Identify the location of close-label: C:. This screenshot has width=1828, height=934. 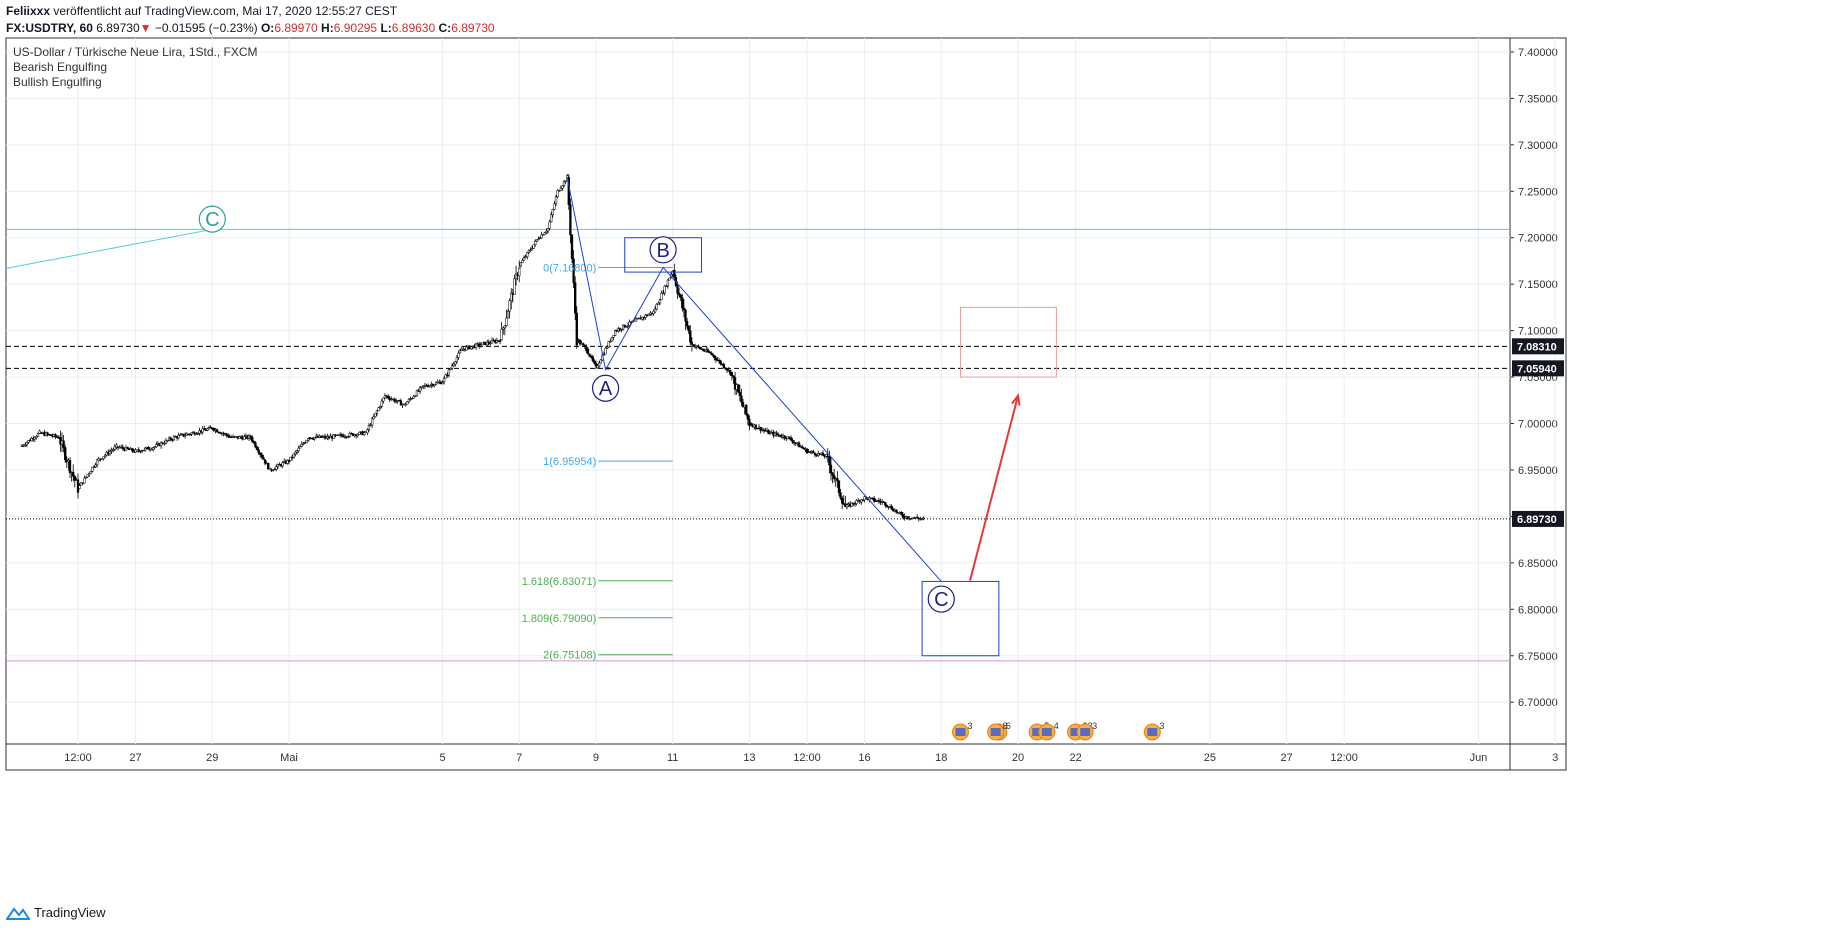
(445, 28).